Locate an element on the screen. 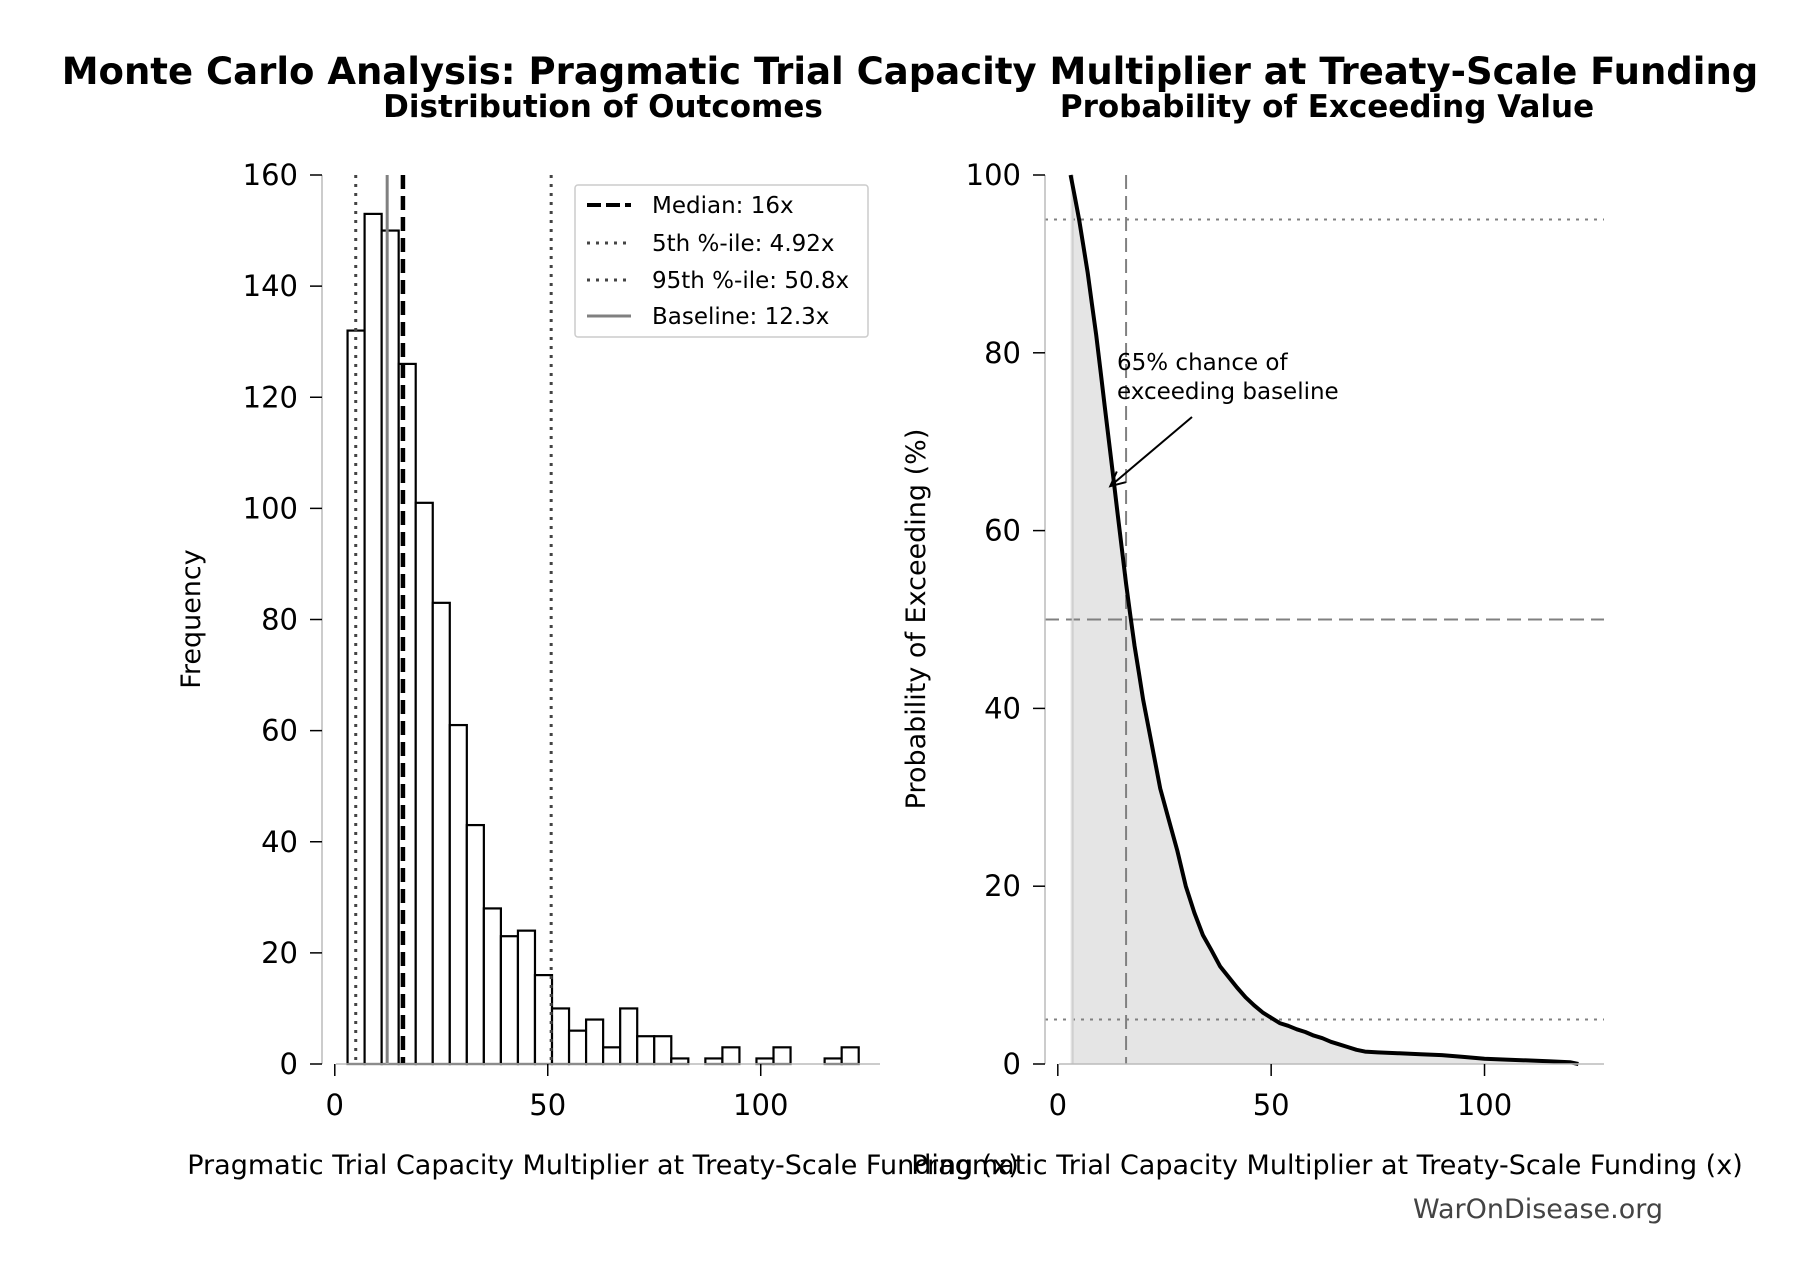  exceedance-x-ticks: 0 50 100 is located at coordinates (1280, 1093).